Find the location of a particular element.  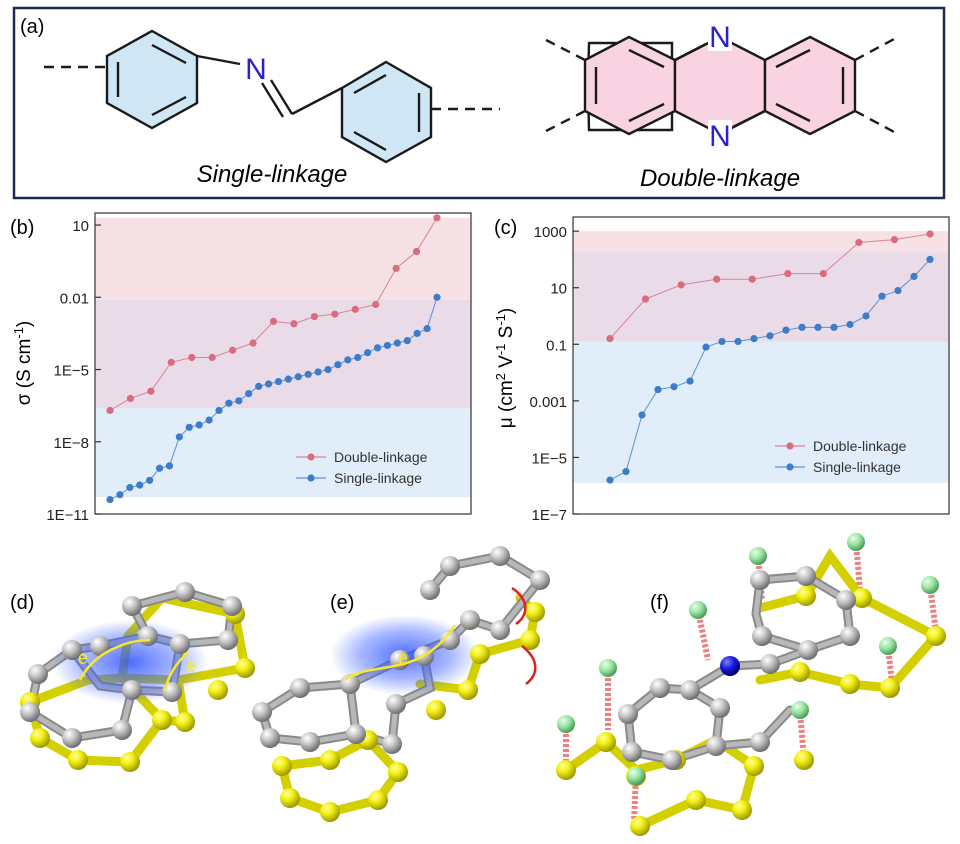

panel-a-label: (a) is located at coordinates (32, 27).